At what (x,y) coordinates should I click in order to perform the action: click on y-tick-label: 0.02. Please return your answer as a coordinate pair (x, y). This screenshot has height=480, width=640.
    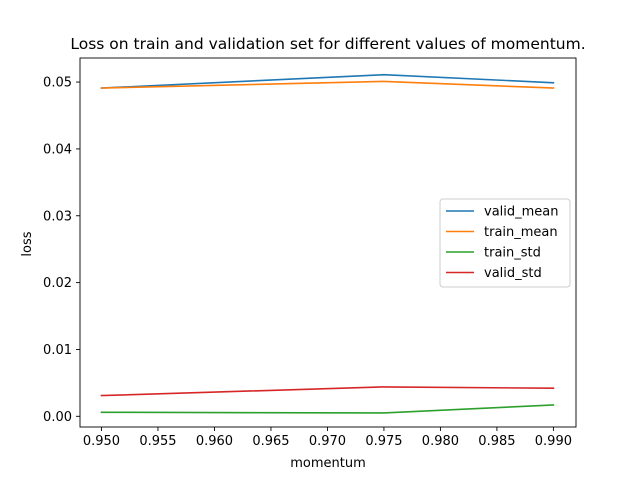
    Looking at the image, I should click on (57, 283).